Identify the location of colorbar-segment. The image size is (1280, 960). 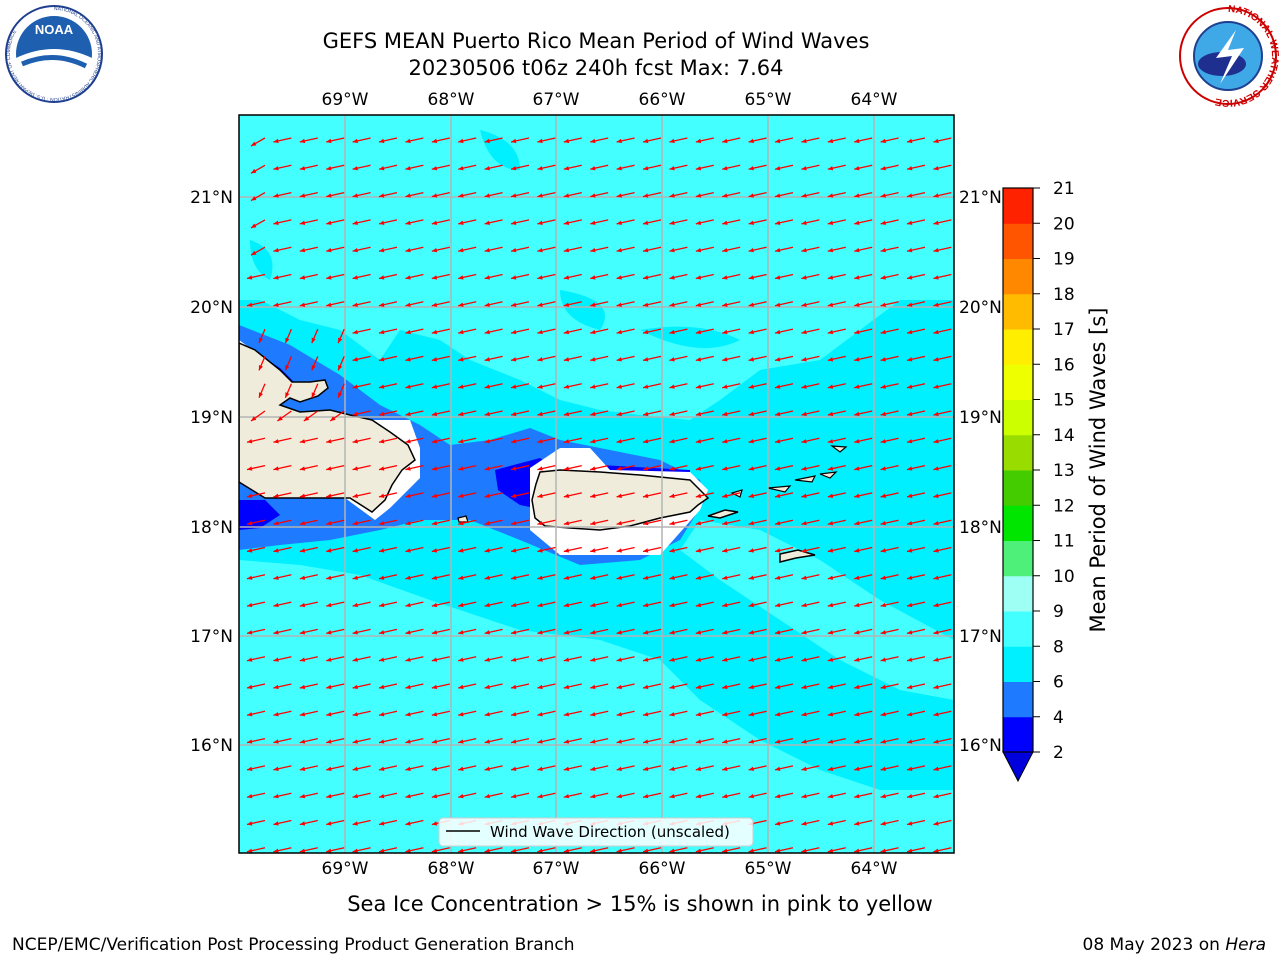
(1018, 734).